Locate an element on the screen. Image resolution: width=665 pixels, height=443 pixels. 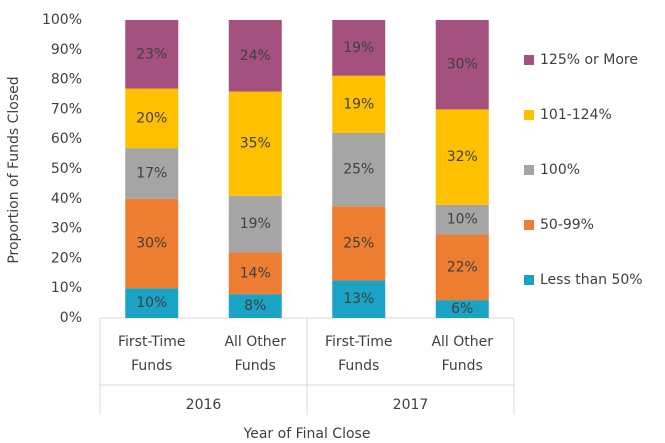
legend-label: 125% or More is located at coordinates (589, 60).